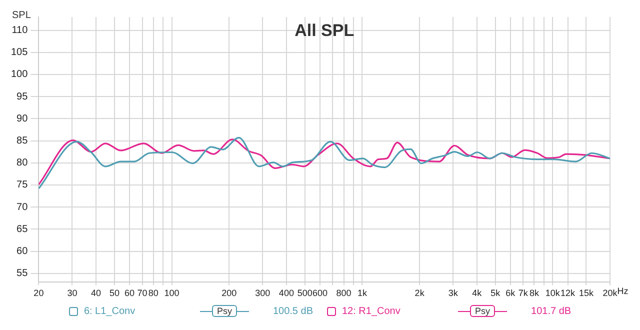  Describe the element at coordinates (22, 229) in the screenshot. I see `y-tick-label: 65` at that location.